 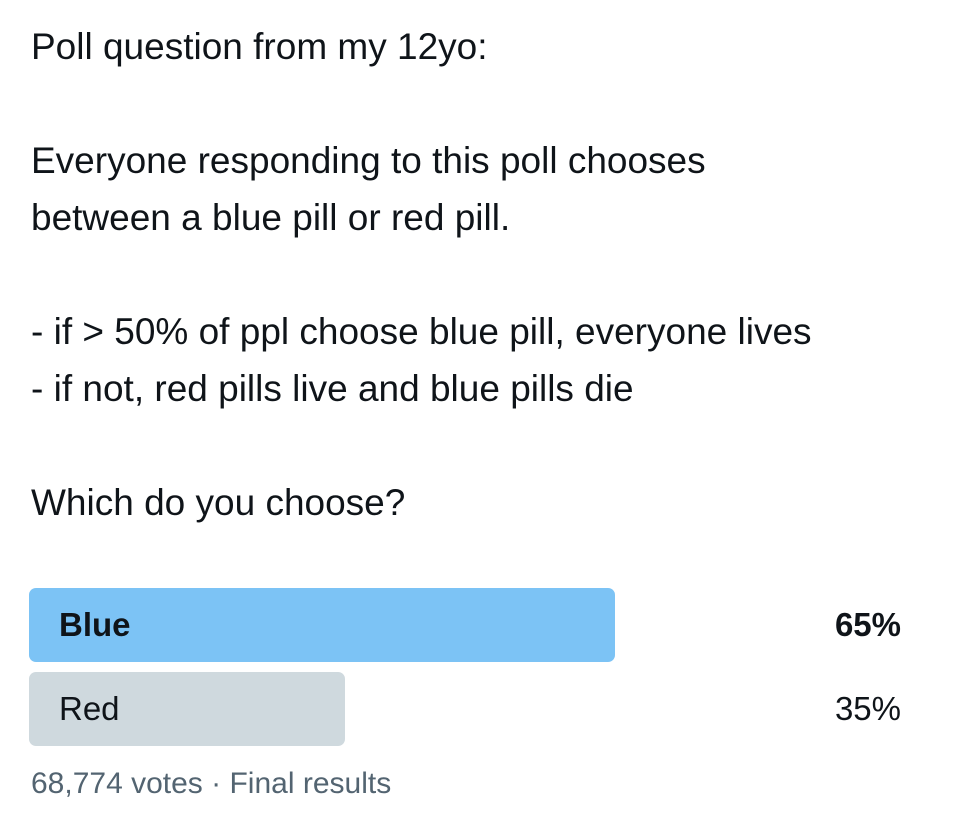 What do you see at coordinates (322, 625) in the screenshot?
I see `poll-bar-blue` at bounding box center [322, 625].